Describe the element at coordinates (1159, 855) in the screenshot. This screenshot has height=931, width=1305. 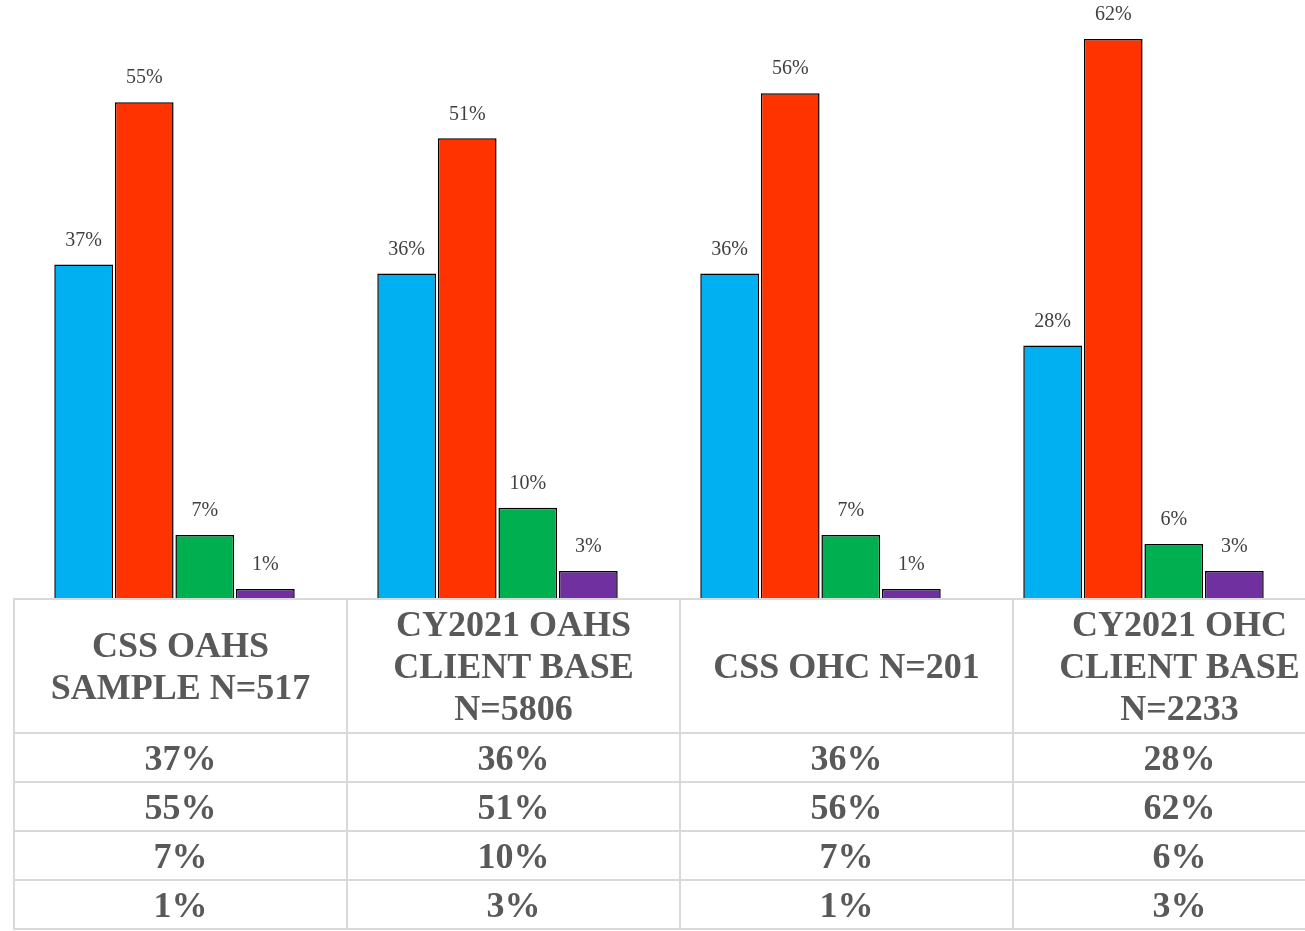
I see `data-label: 6%` at that location.